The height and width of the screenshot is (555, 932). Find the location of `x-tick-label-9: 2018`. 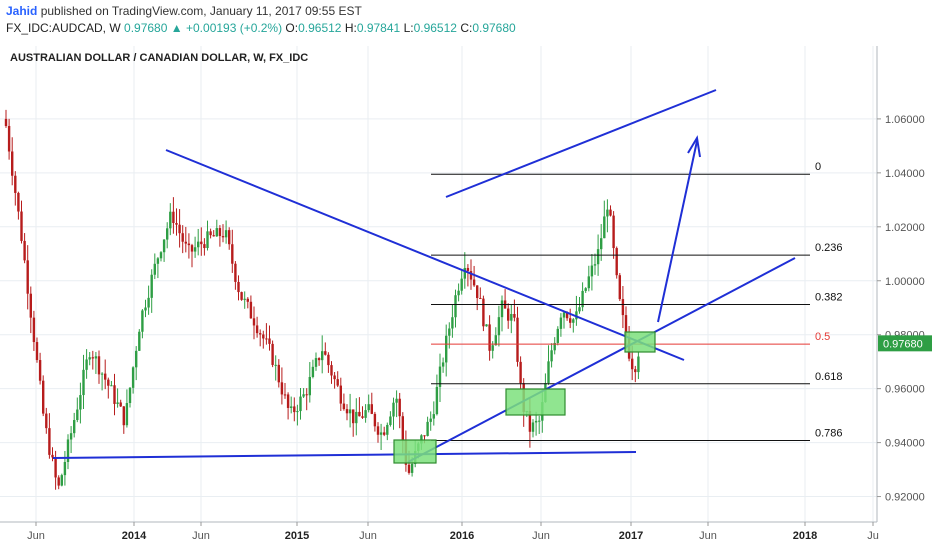

x-tick-label-9: 2018 is located at coordinates (805, 536).